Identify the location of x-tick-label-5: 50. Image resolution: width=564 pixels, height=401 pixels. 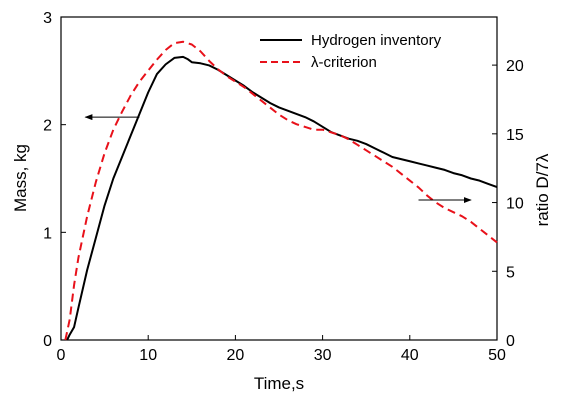
(497, 355).